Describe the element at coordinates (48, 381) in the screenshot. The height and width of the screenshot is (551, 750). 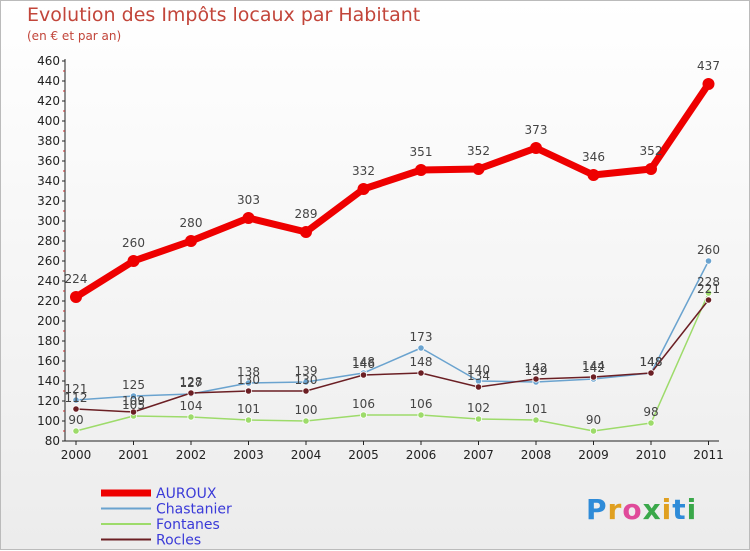
I see `y-tick-label: 140` at that location.